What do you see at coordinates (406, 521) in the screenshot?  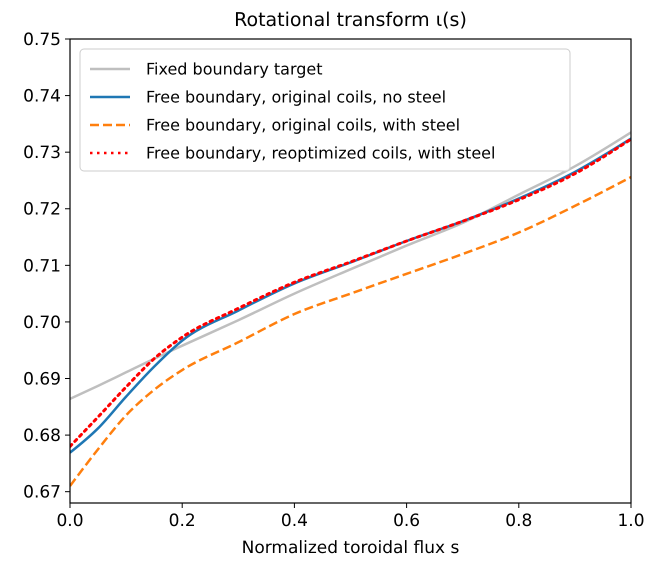 I see `x-tick-label: 0.6` at bounding box center [406, 521].